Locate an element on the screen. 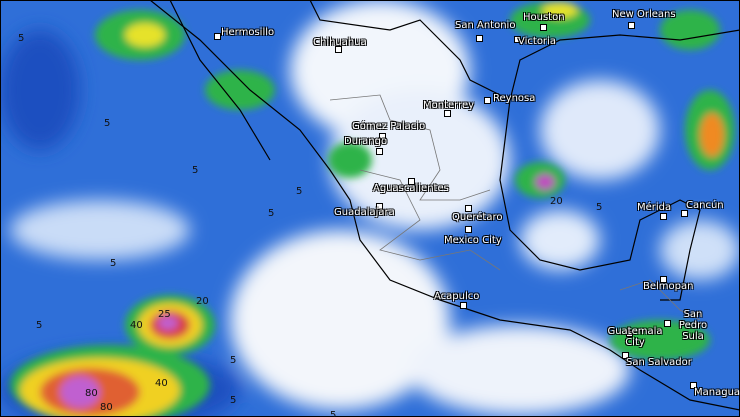  city-label: Belmopan is located at coordinates (668, 286).